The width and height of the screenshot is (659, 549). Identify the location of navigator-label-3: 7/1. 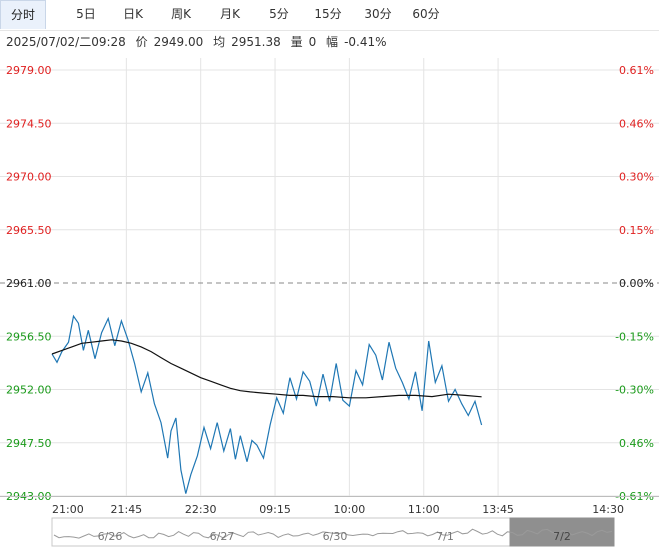
(445, 536).